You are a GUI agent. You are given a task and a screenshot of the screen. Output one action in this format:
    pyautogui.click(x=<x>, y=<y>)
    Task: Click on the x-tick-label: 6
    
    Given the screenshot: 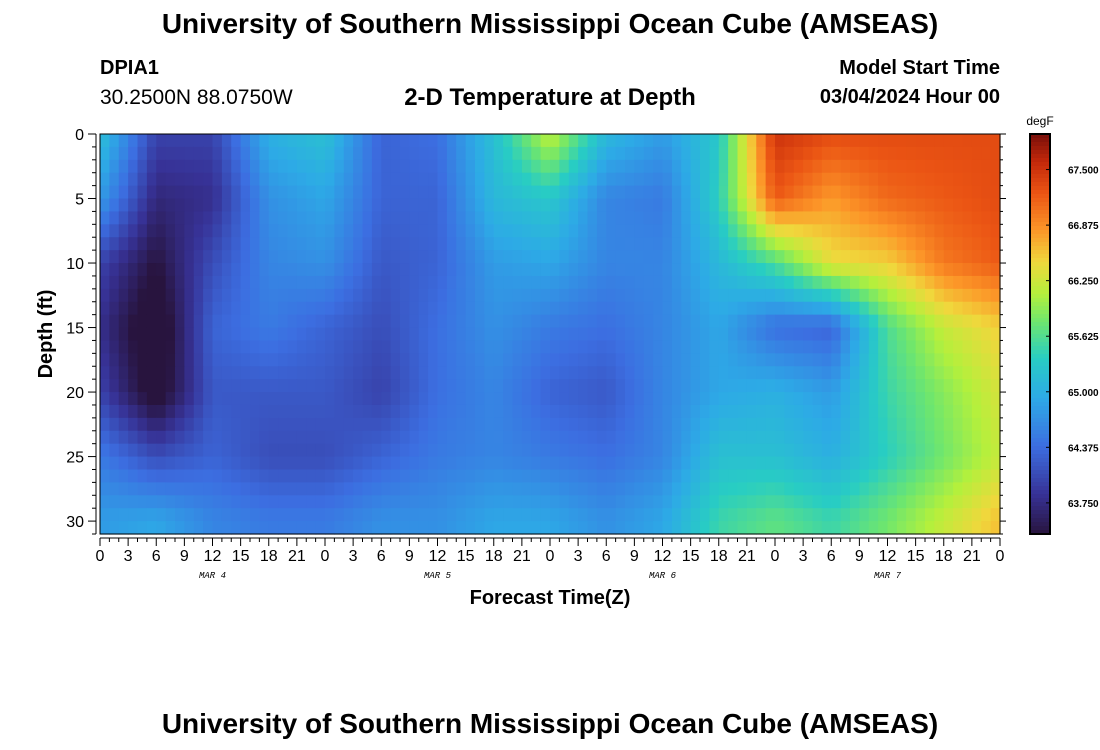 What is the action you would take?
    pyautogui.click(x=156, y=556)
    